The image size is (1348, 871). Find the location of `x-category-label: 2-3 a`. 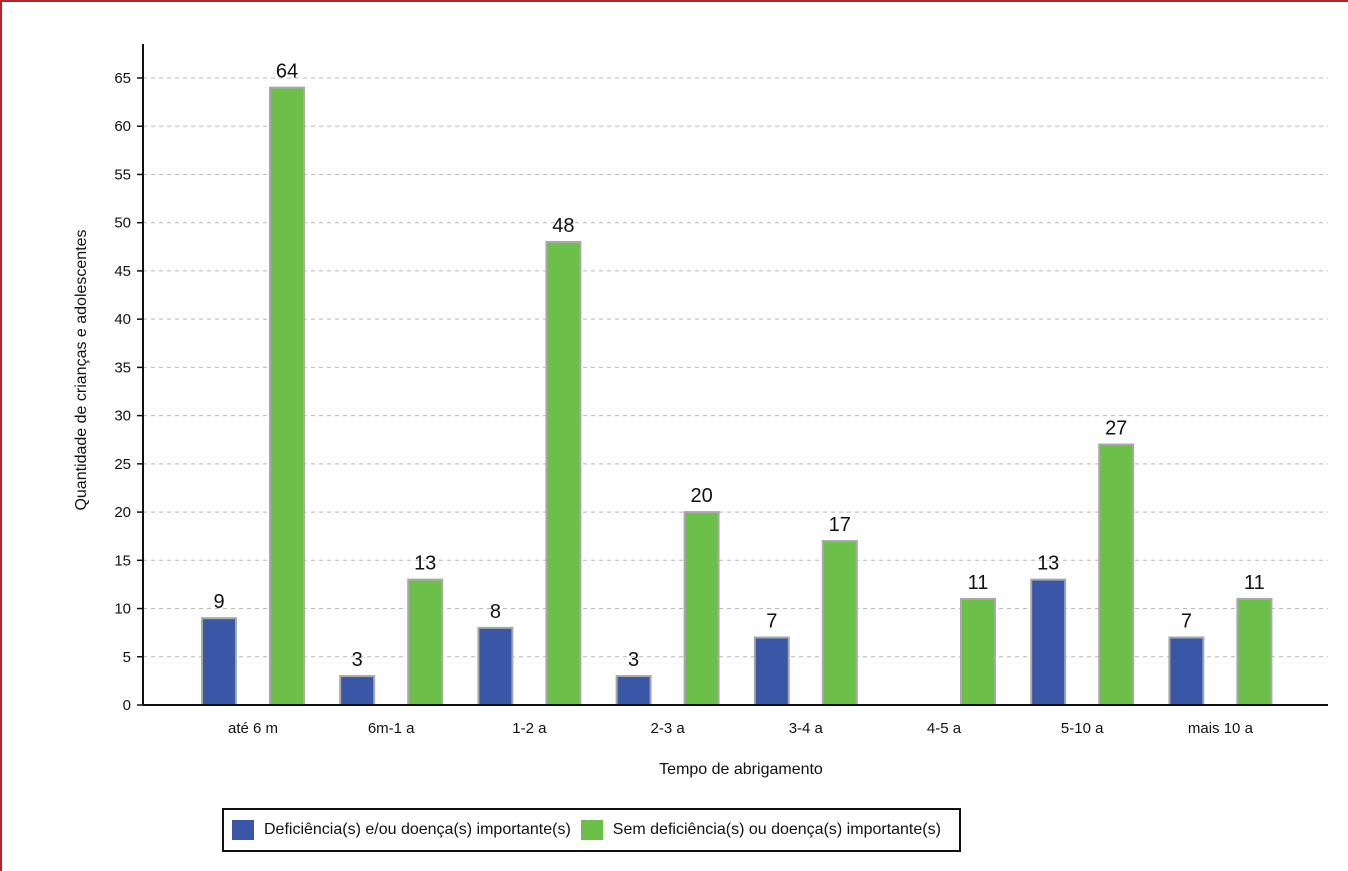

x-category-label: 2-3 a is located at coordinates (667, 728).